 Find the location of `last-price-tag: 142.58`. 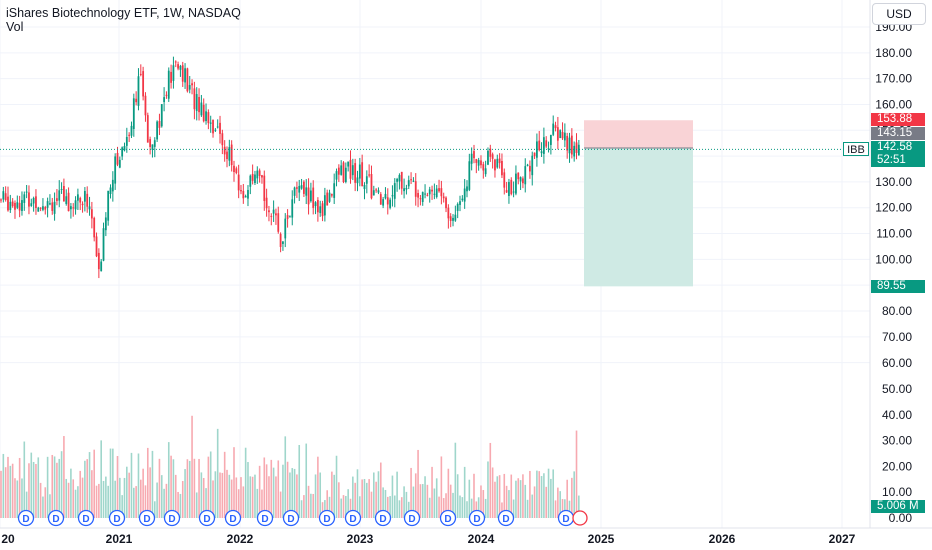

last-price-tag: 142.58 is located at coordinates (898, 147).